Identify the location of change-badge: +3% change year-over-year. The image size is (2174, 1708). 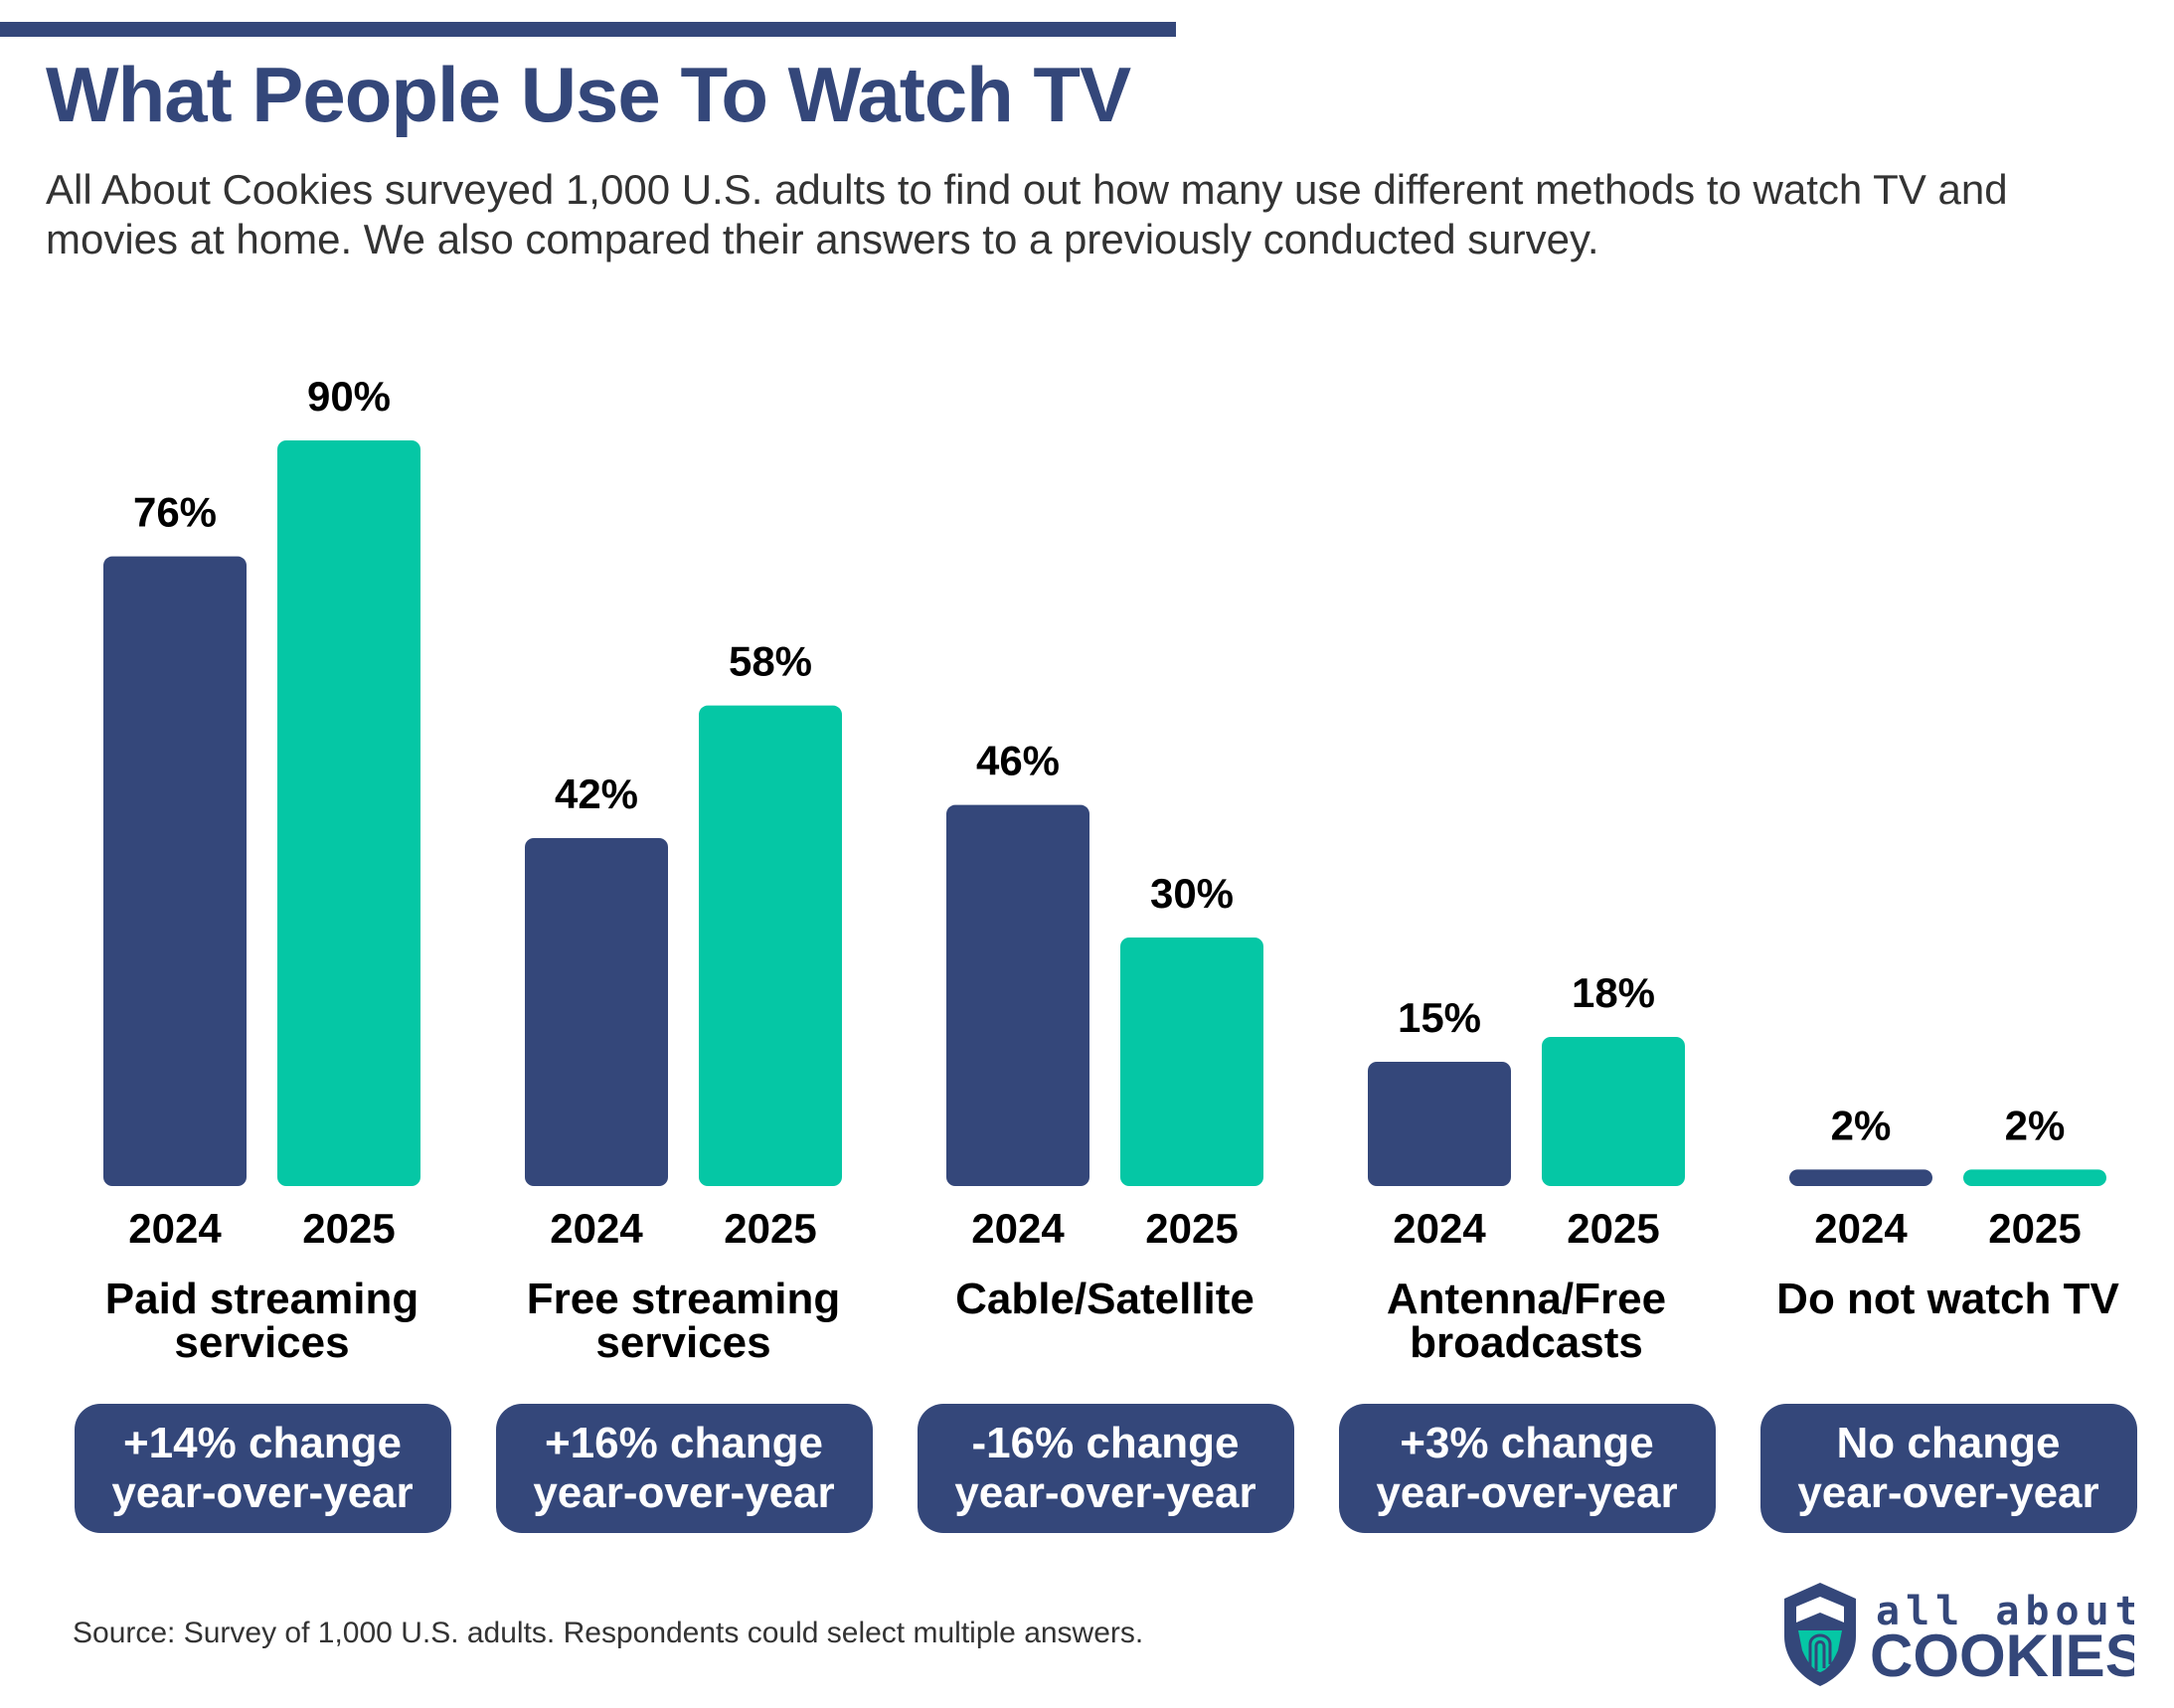
(1527, 1468).